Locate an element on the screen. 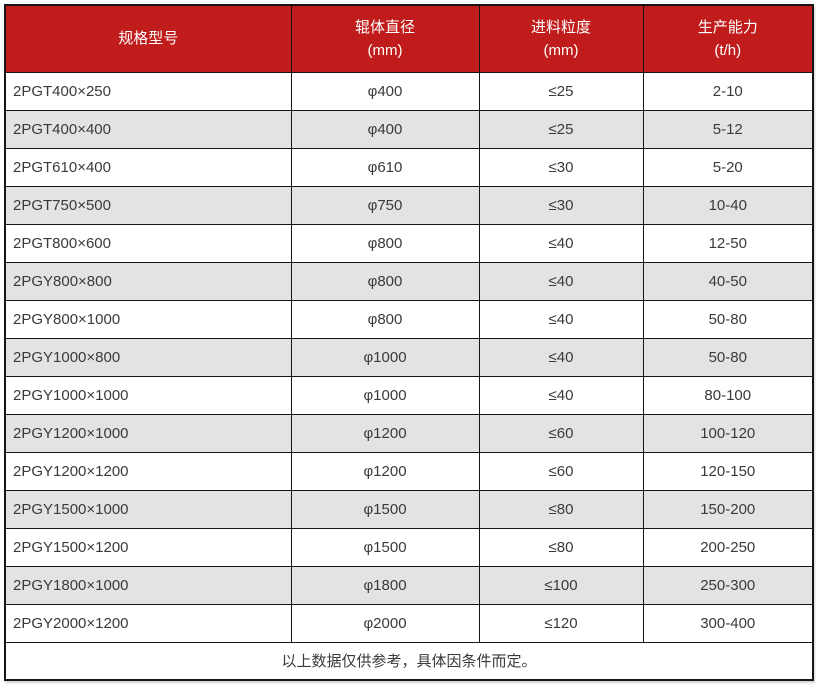 The image size is (816, 689). model-cell: 2PGY800×1000 is located at coordinates (148, 319).